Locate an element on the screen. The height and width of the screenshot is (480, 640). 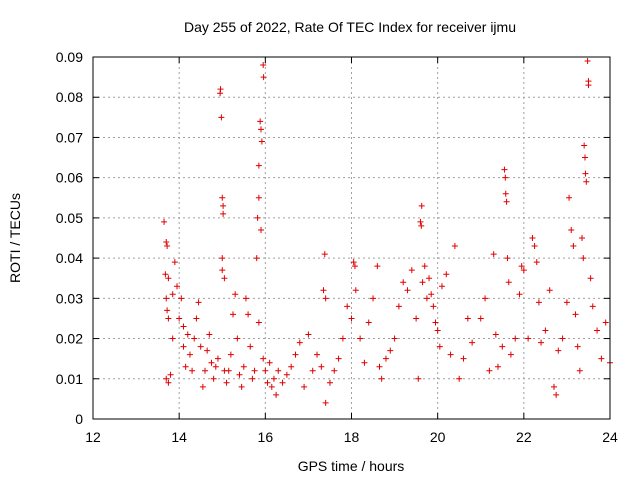
x-tick-label: 22 is located at coordinates (524, 437).